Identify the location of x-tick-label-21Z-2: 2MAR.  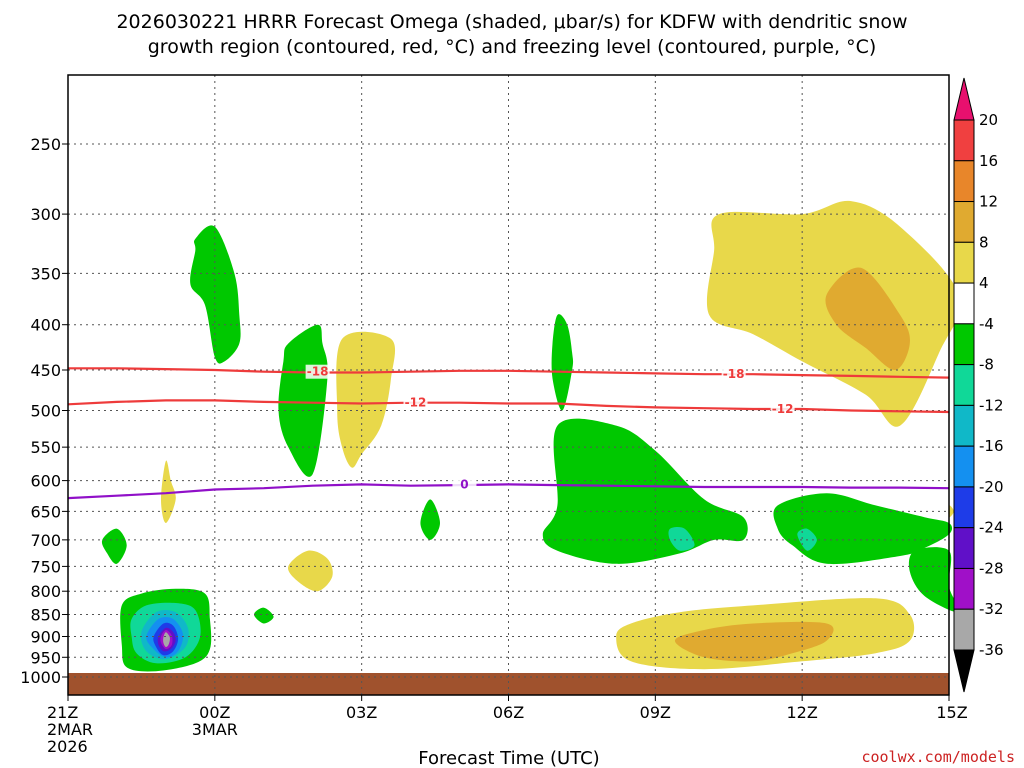
(70, 729).